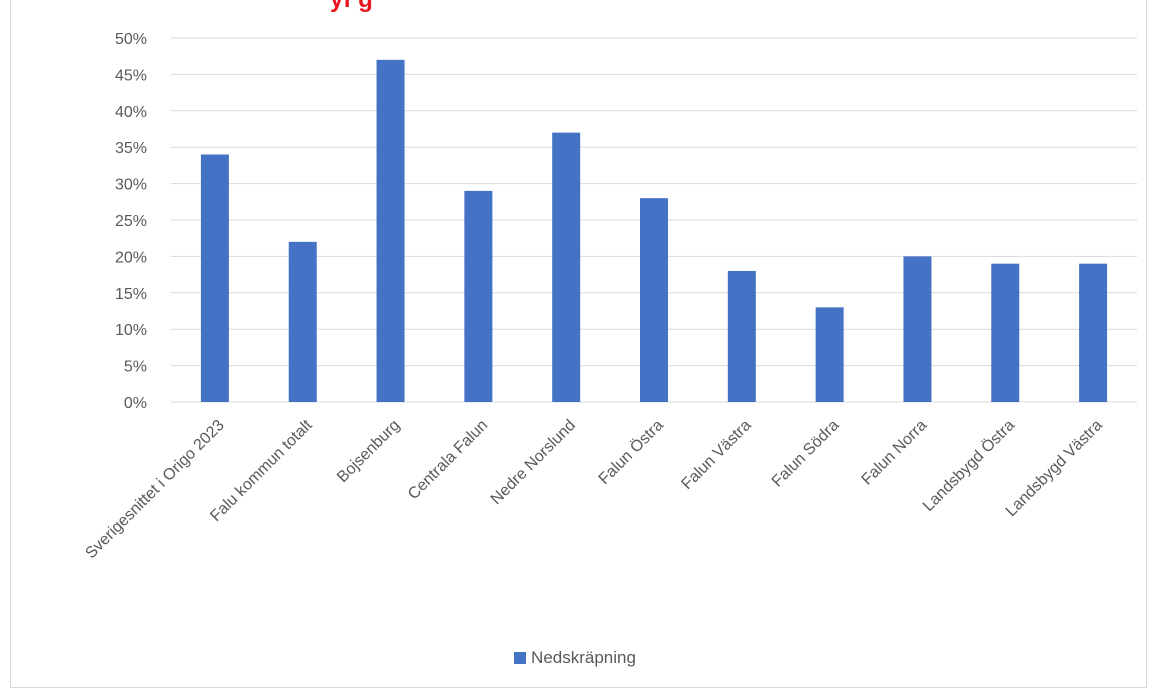 The height and width of the screenshot is (690, 1150). Describe the element at coordinates (716, 455) in the screenshot. I see `x-category-label: Falun Västra` at that location.